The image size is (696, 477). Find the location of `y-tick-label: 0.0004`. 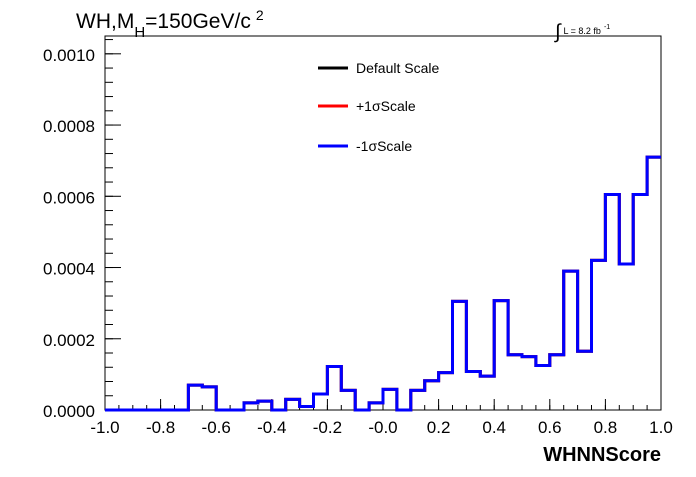

y-tick-label: 0.0004 is located at coordinates (69, 269).